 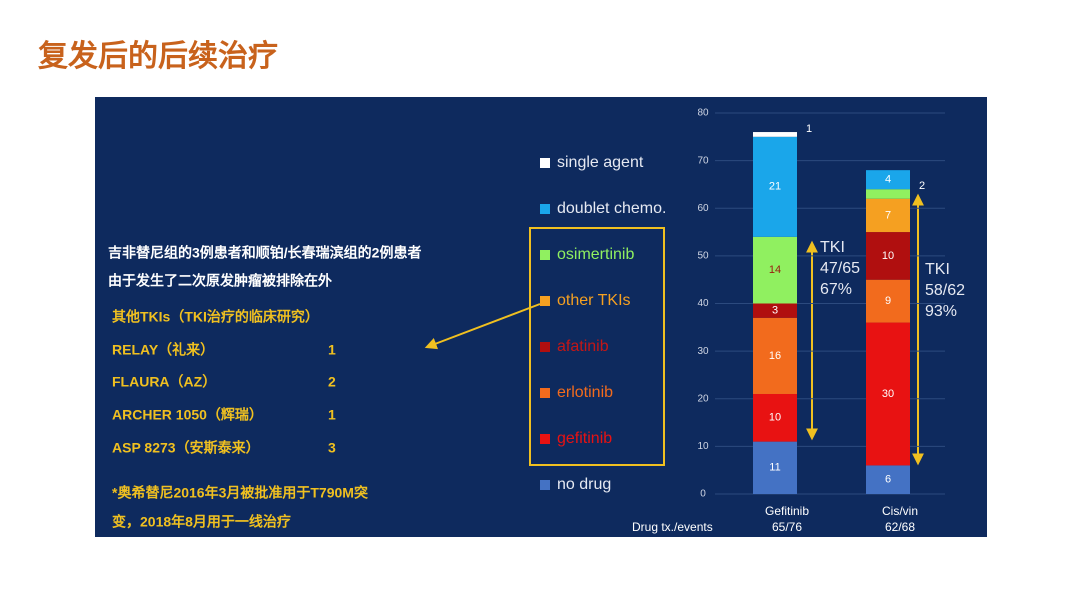 I want to click on annotation: 47/65, so click(x=840, y=268).